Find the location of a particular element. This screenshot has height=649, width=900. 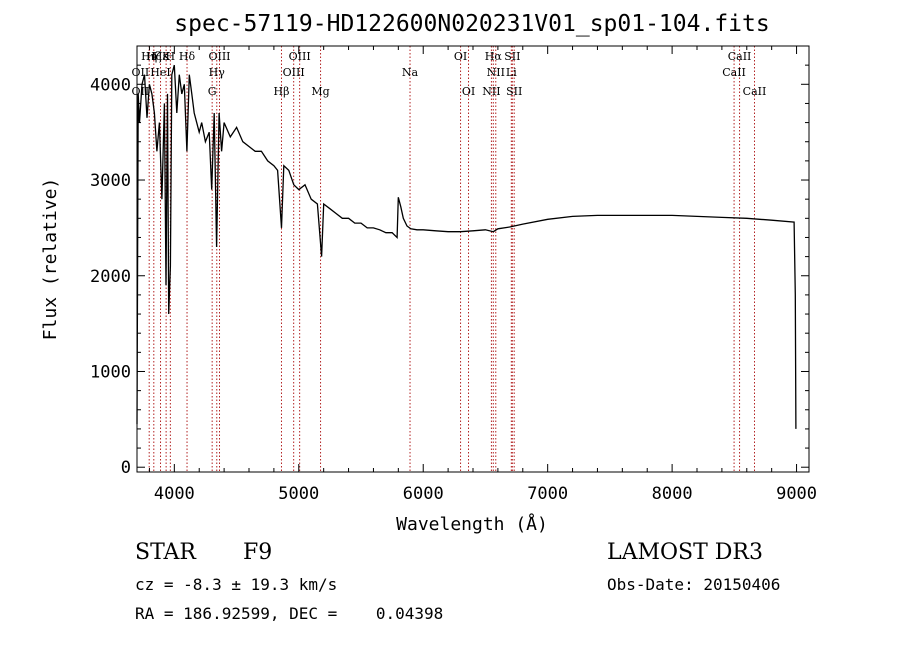

line-marker-label: Li is located at coordinates (511, 72).